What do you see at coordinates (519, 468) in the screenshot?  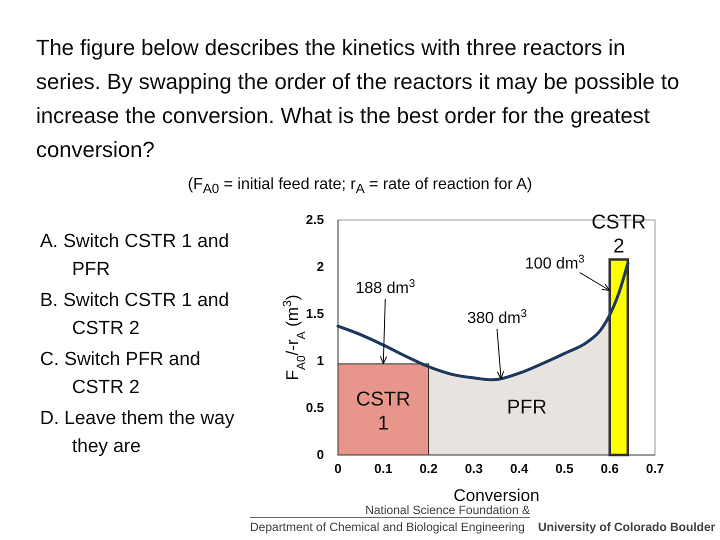 I see `x-tick-label: 0.4` at bounding box center [519, 468].